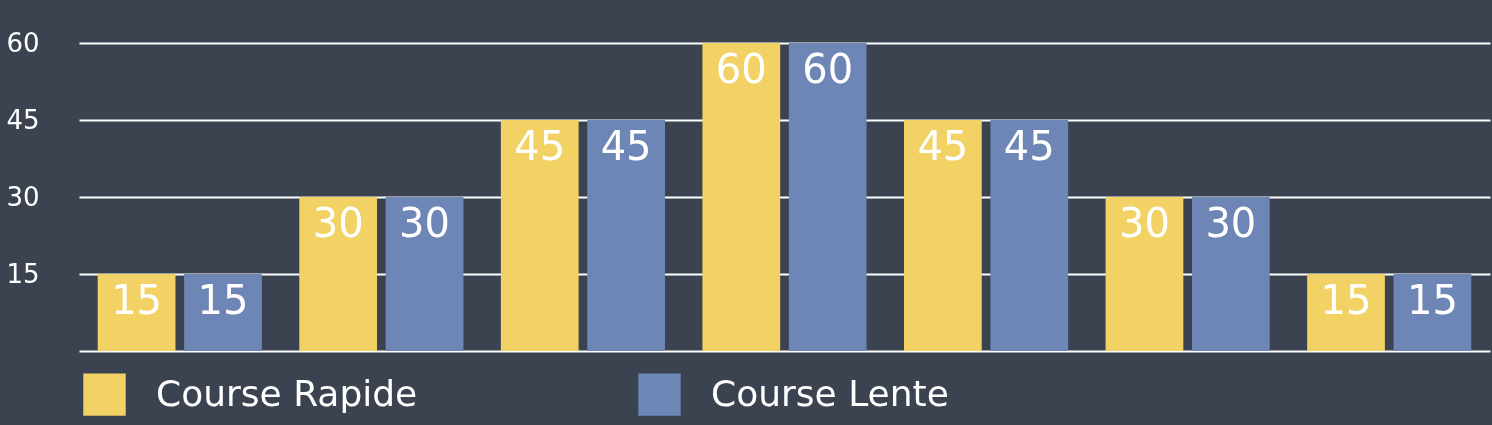  Describe the element at coordinates (830, 393) in the screenshot. I see `legend-label: Course Lente` at that location.